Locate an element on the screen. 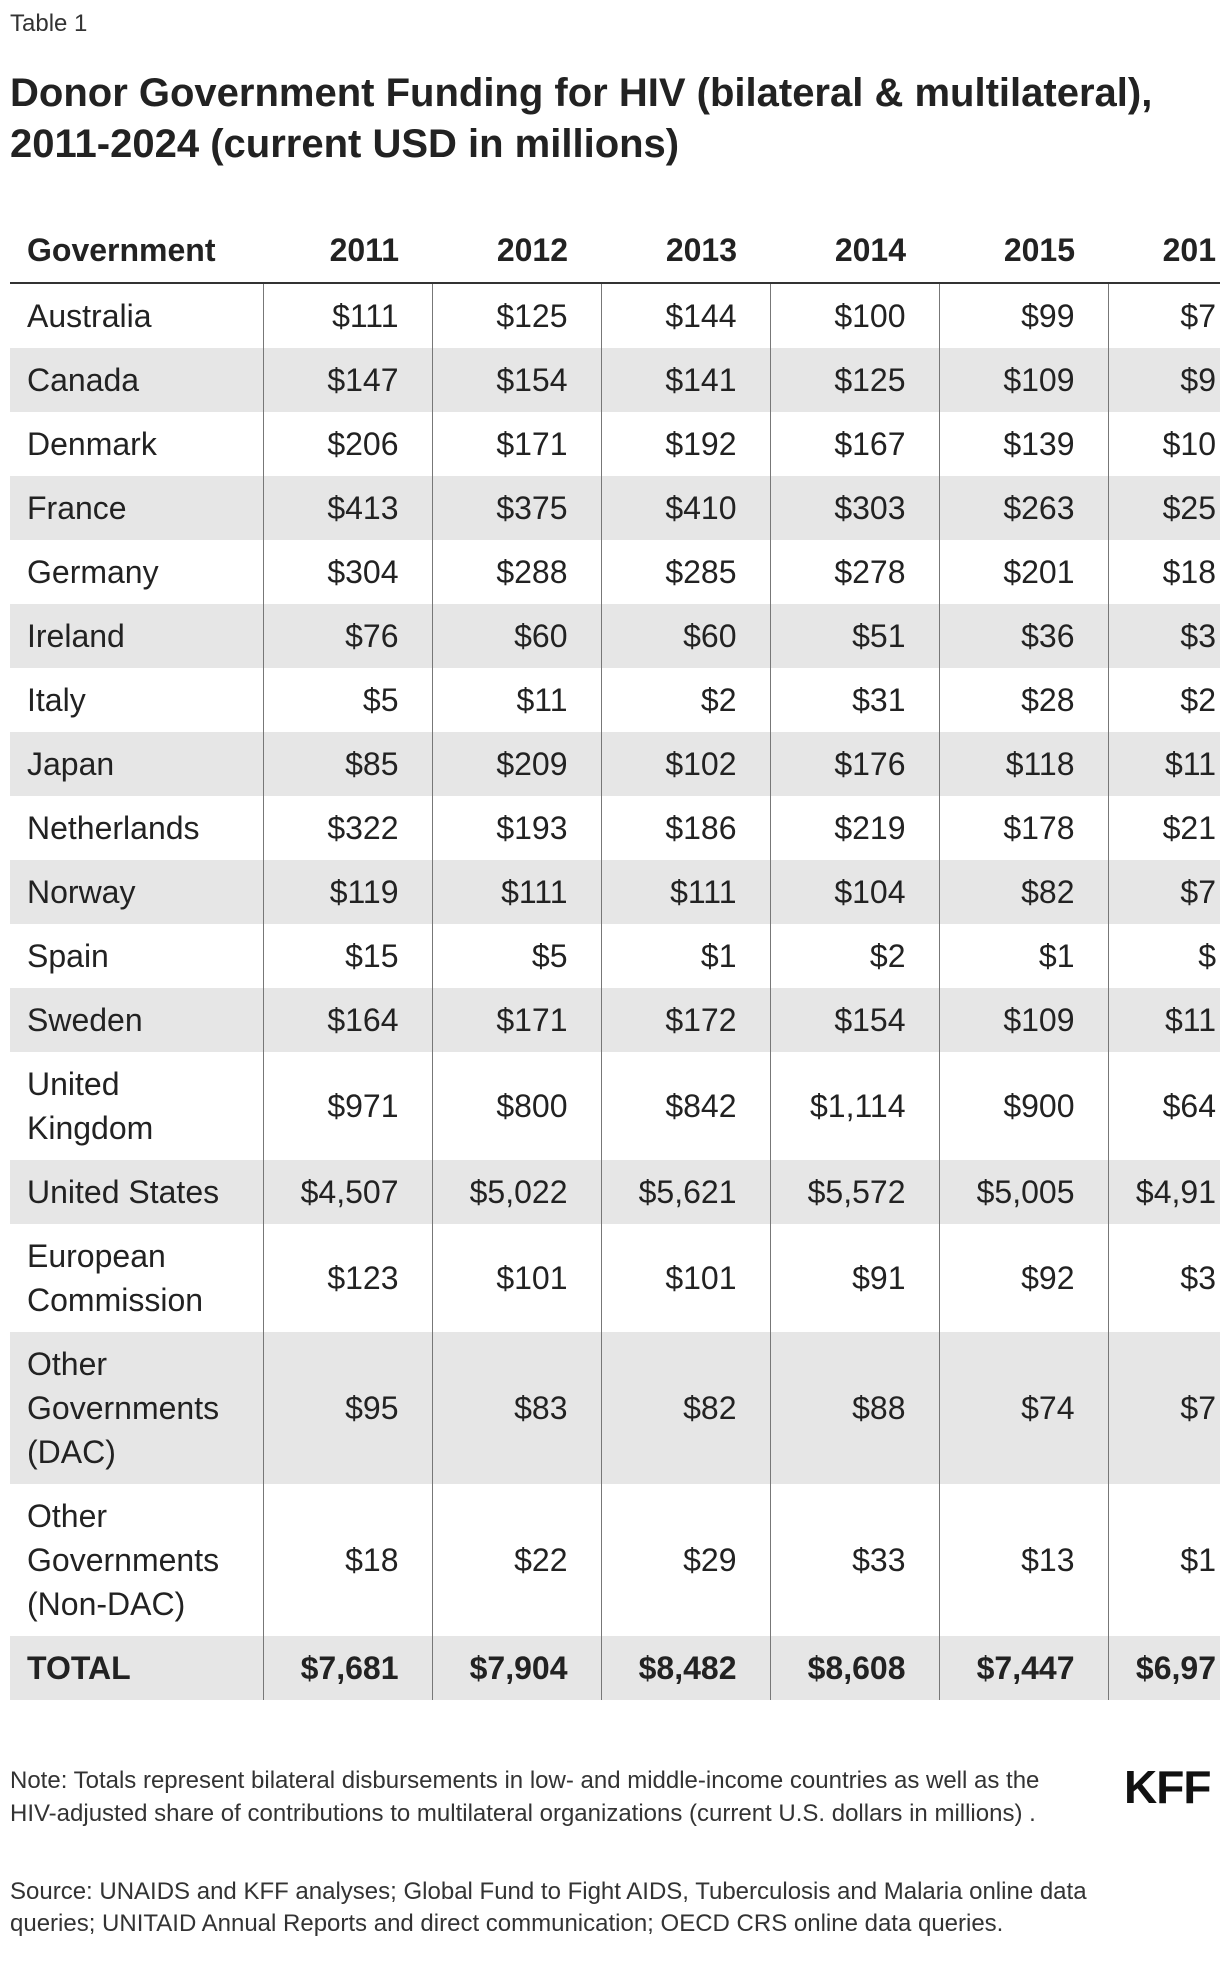 Image resolution: width=1220 pixels, height=1976 pixels. cell: $171 is located at coordinates (516, 1020).